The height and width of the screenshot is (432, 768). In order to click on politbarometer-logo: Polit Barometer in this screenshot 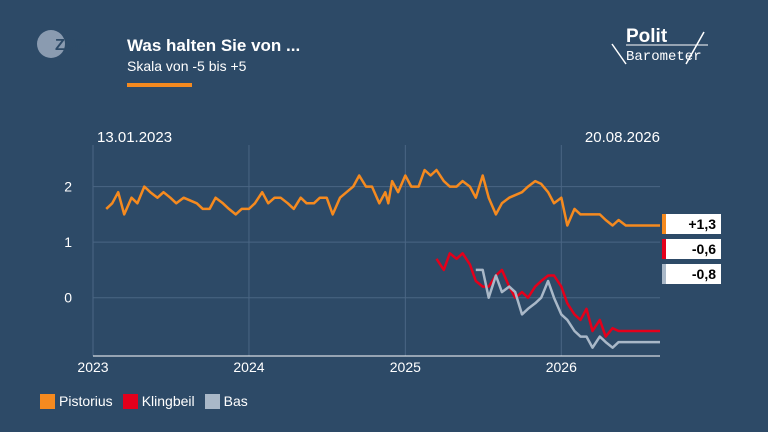, I will do `click(659, 45)`.